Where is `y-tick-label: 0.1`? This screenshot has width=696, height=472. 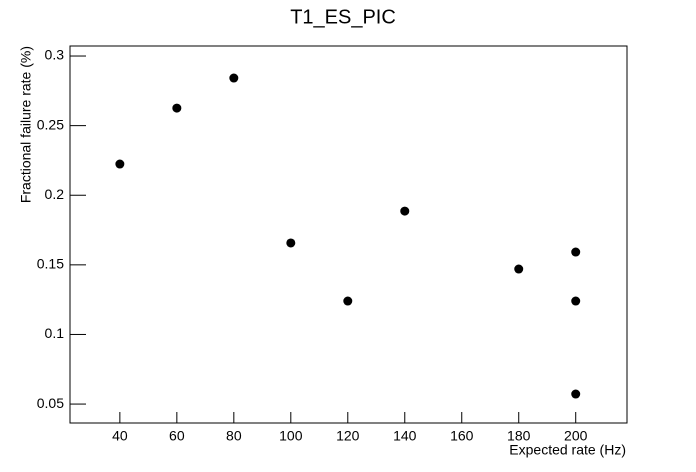 y-tick-label: 0.1 is located at coordinates (55, 333).